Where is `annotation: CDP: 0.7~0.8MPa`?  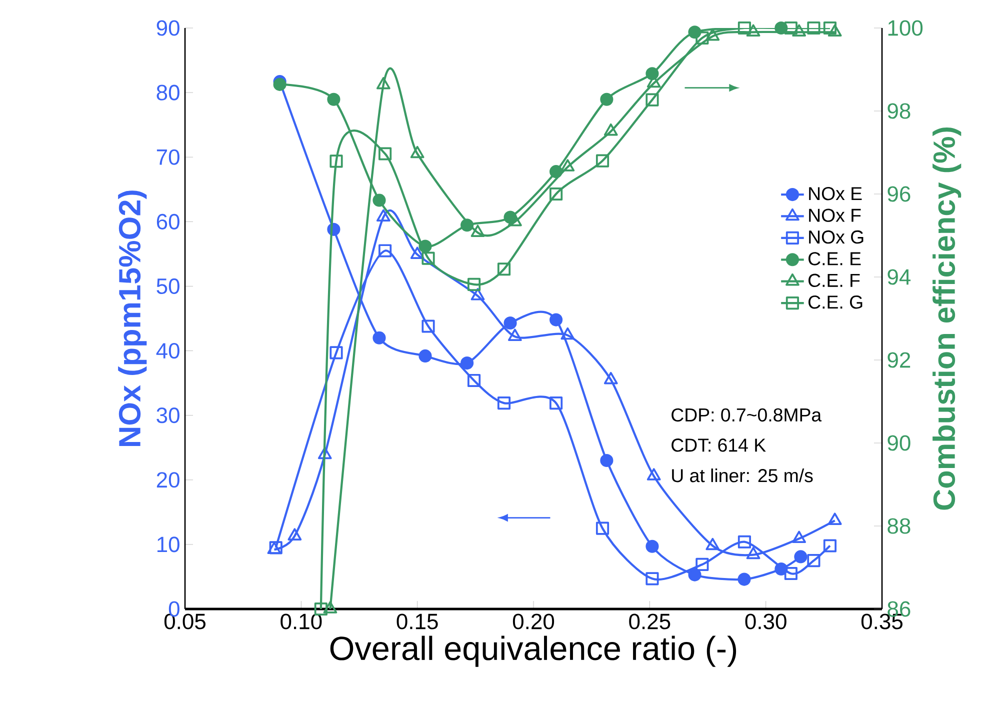
annotation: CDP: 0.7~0.8MPa is located at coordinates (747, 415).